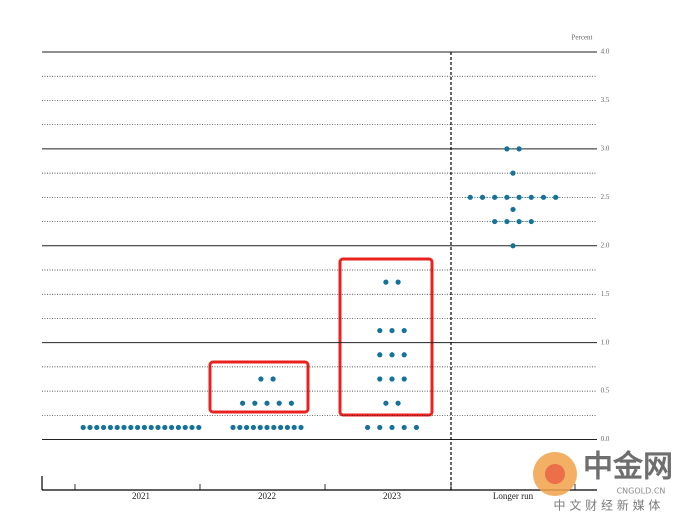 Image resolution: width=690 pixels, height=523 pixels. Describe the element at coordinates (605, 148) in the screenshot. I see `y-tick-label: 3.0` at that location.